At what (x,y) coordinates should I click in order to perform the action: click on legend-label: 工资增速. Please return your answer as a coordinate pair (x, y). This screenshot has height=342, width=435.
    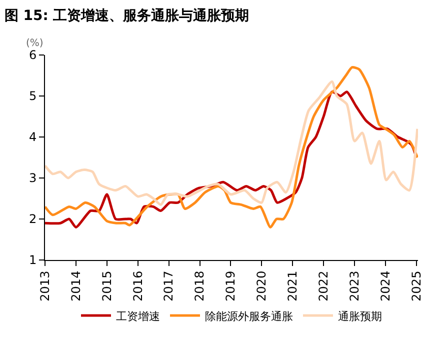
    Looking at the image, I should click on (138, 316).